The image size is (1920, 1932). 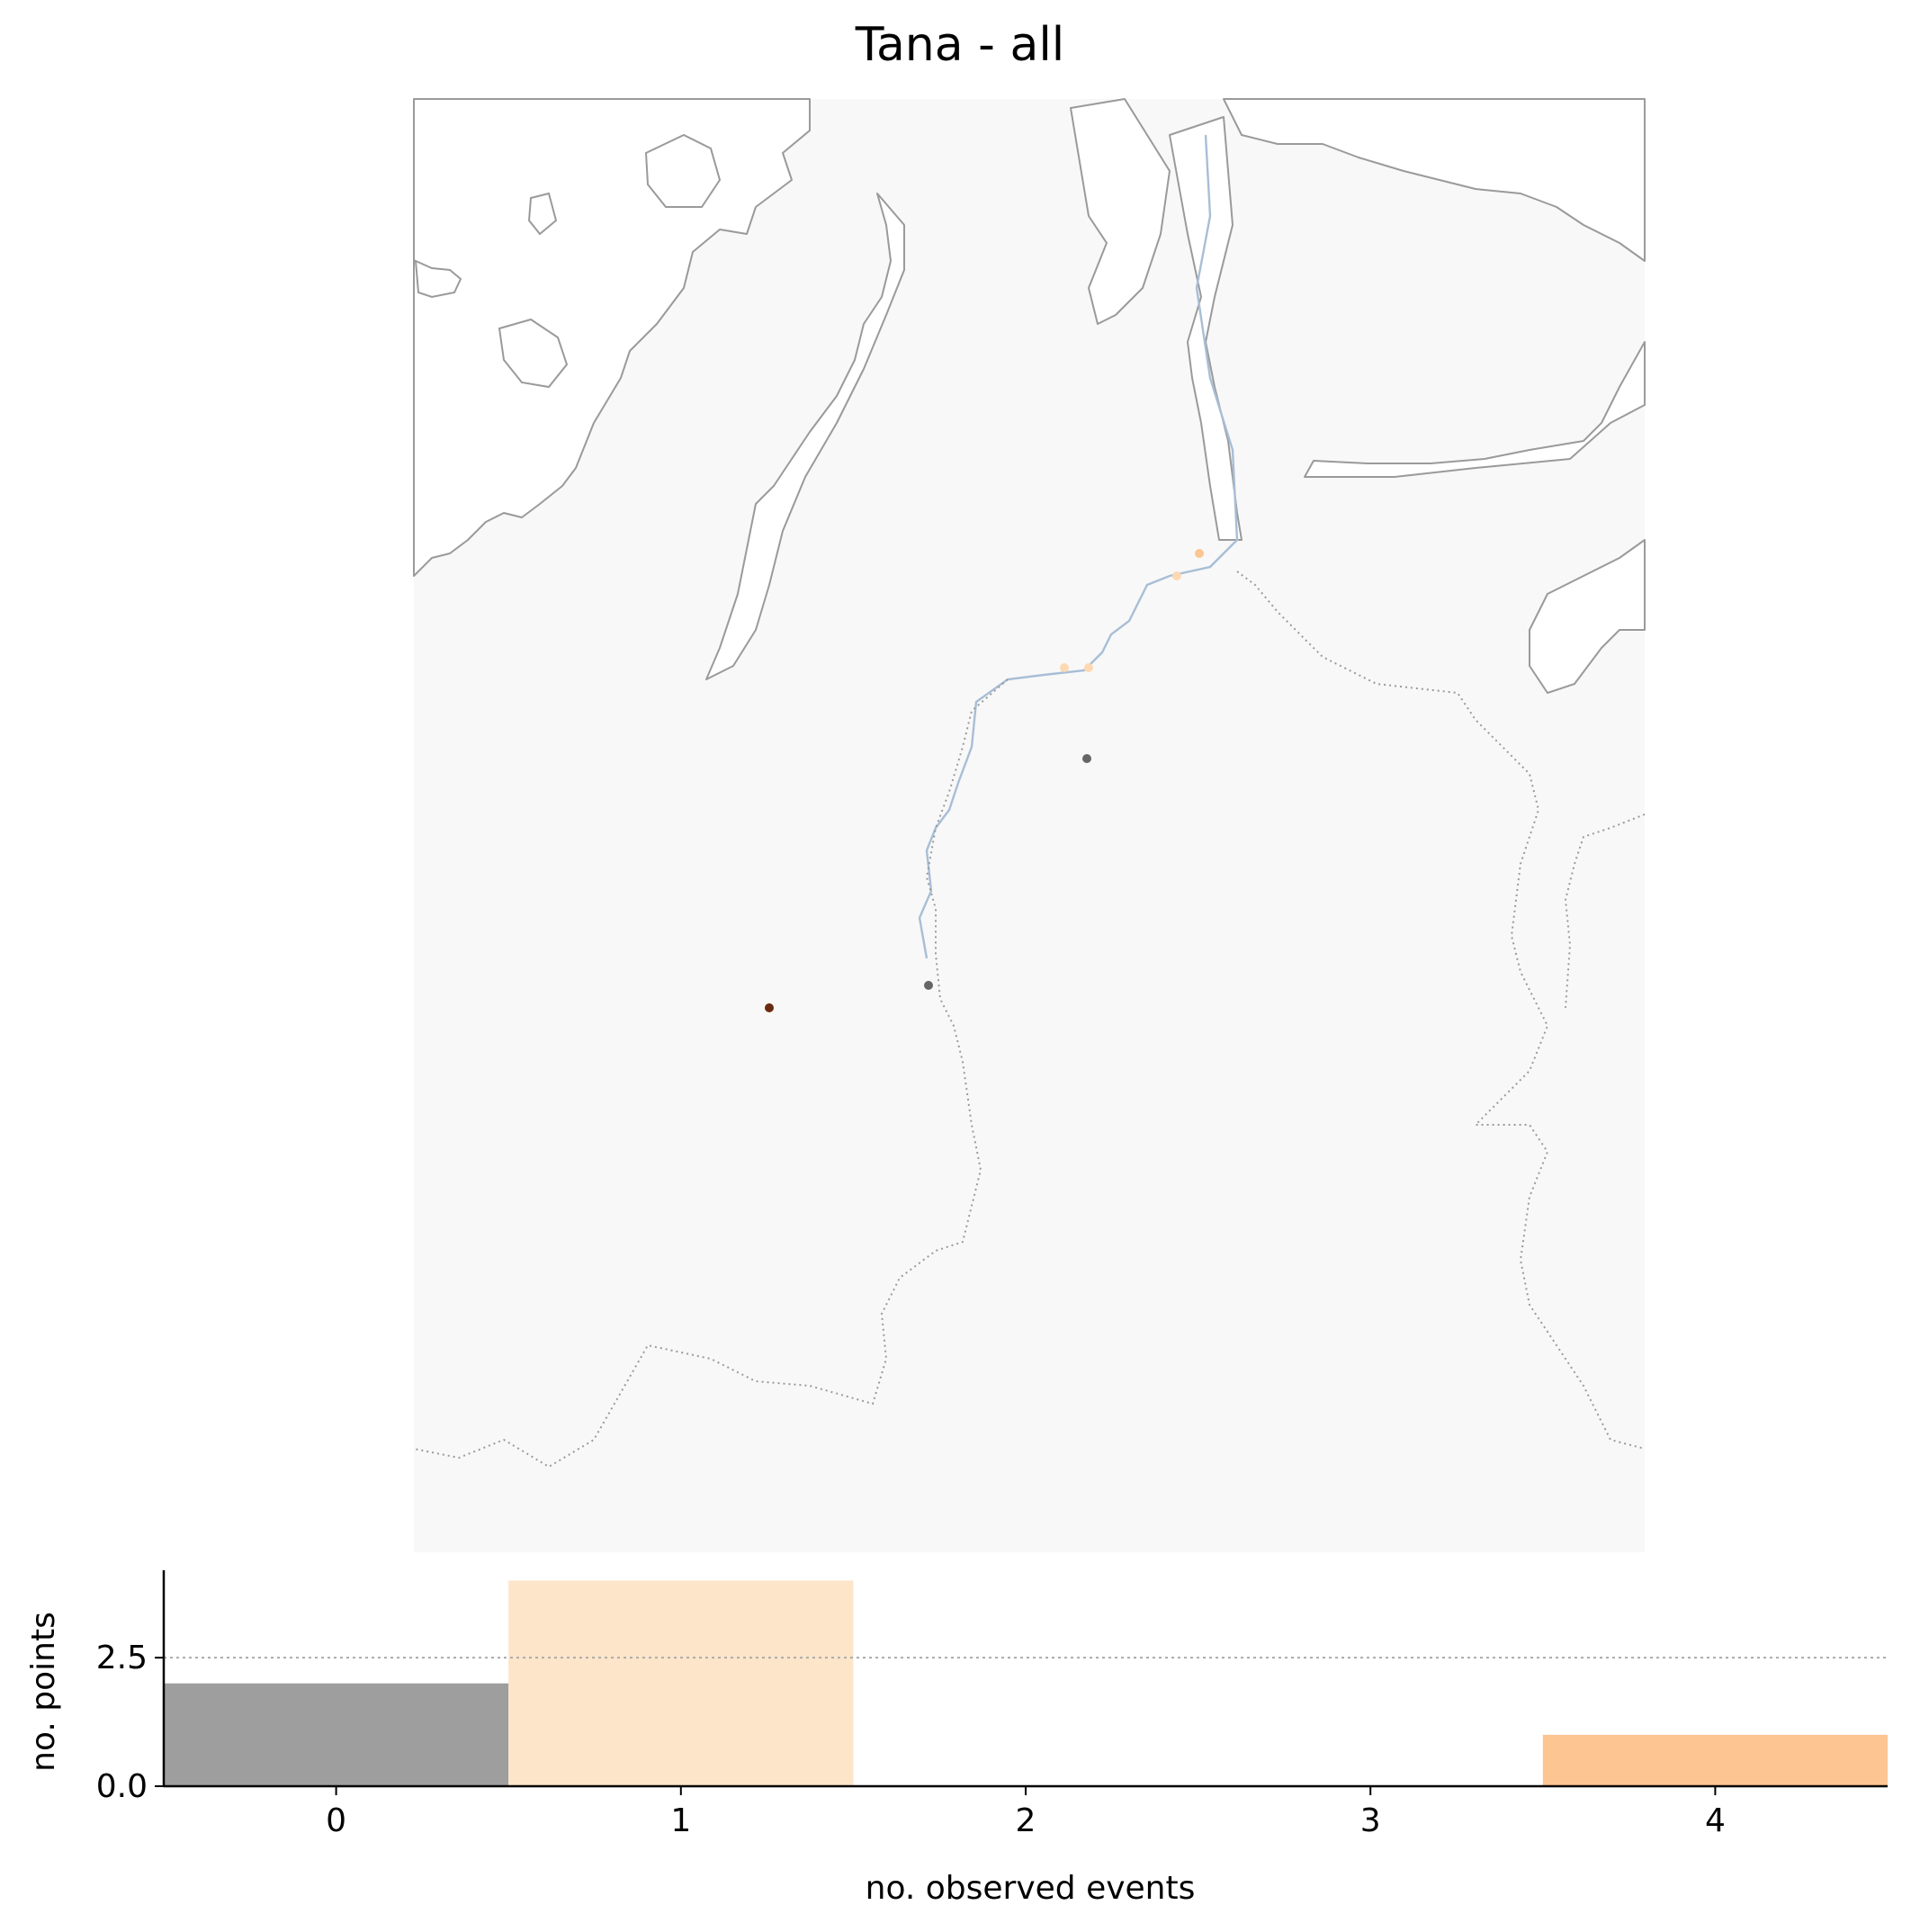 What do you see at coordinates (336, 1820) in the screenshot?
I see `x-tick-label: 0` at bounding box center [336, 1820].